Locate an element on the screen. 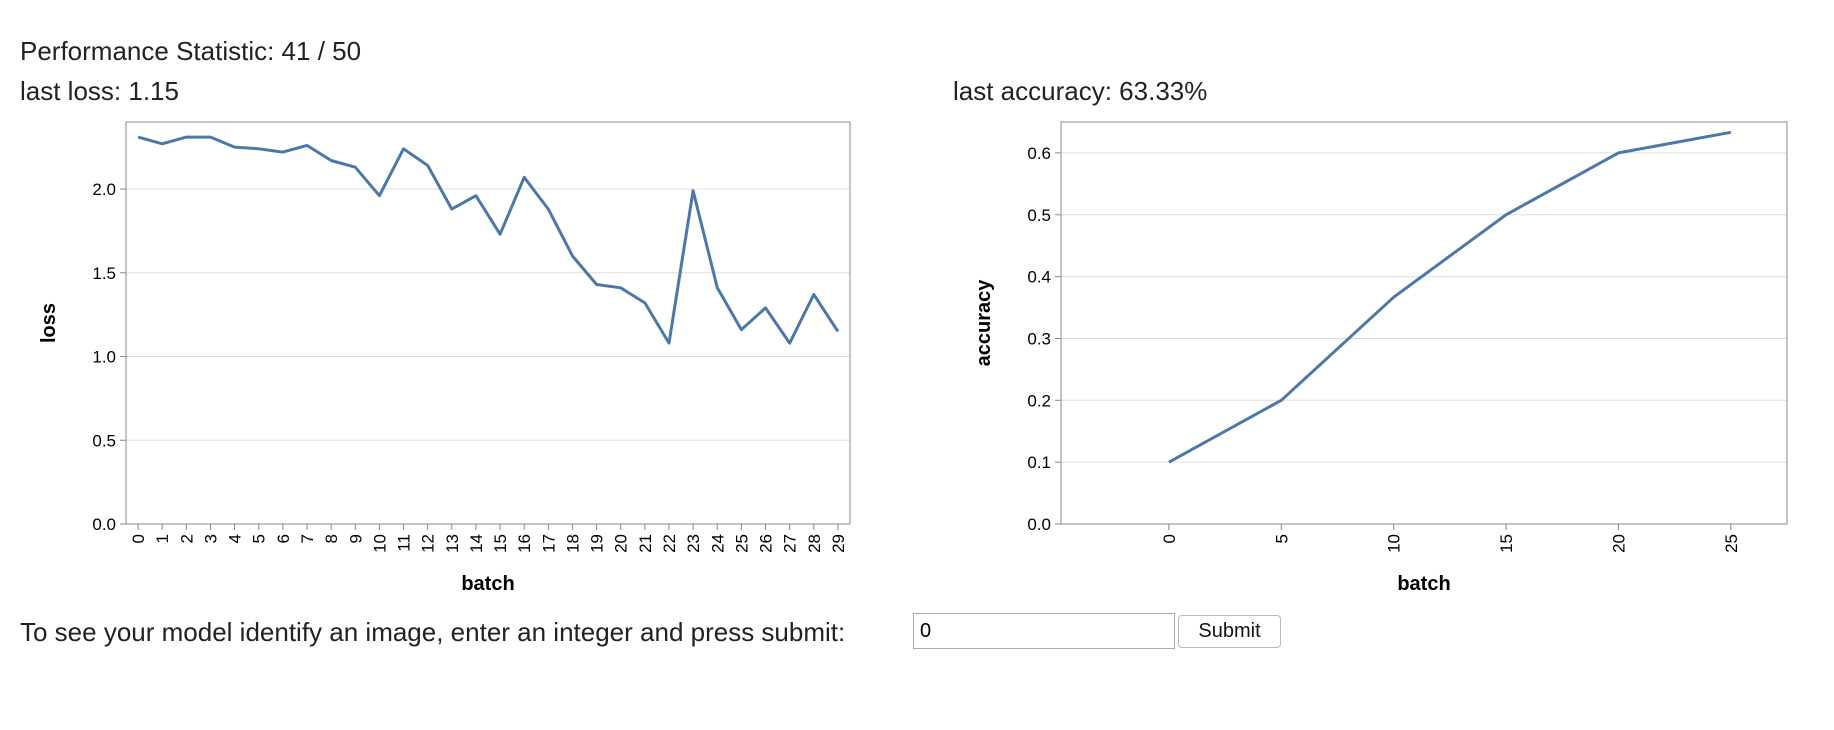 The height and width of the screenshot is (730, 1834). last-loss-value: 1.15 is located at coordinates (153, 91).